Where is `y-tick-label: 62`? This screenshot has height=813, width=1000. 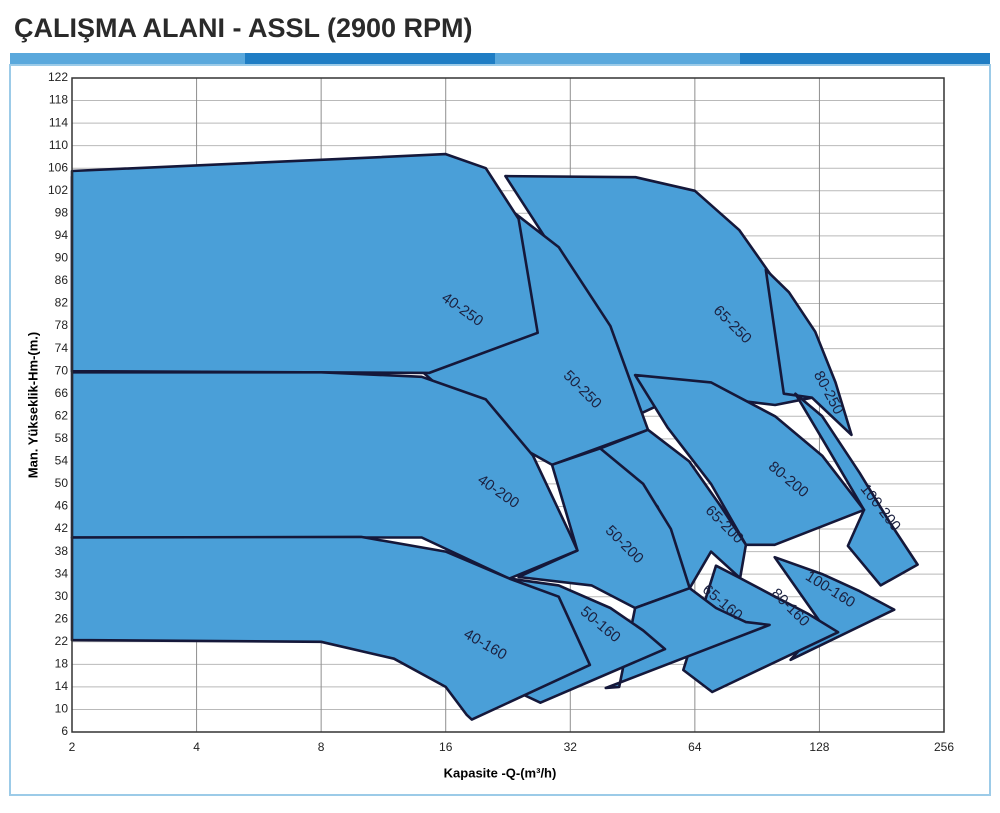 y-tick-label: 62 is located at coordinates (62, 415).